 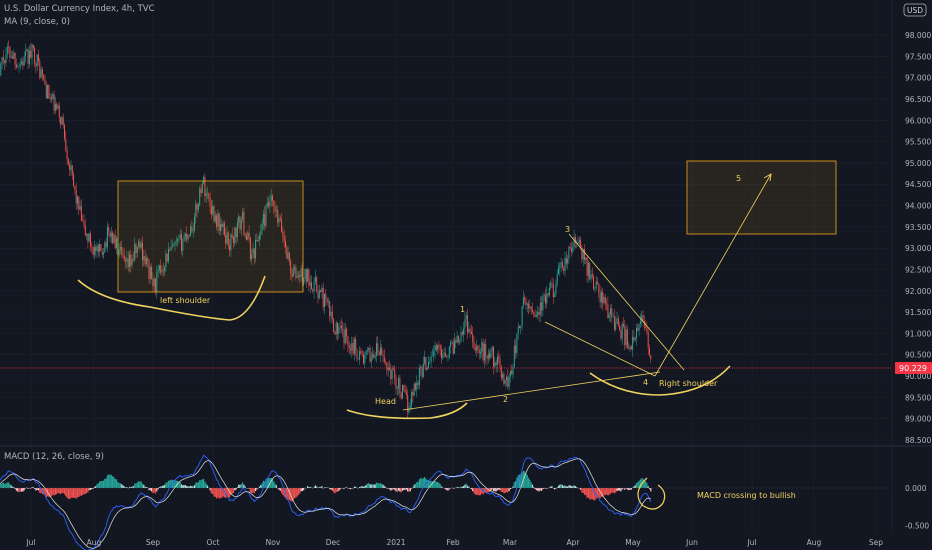 What do you see at coordinates (54, 457) in the screenshot?
I see `macd-legend: MACD (12, 26, close, 9)` at bounding box center [54, 457].